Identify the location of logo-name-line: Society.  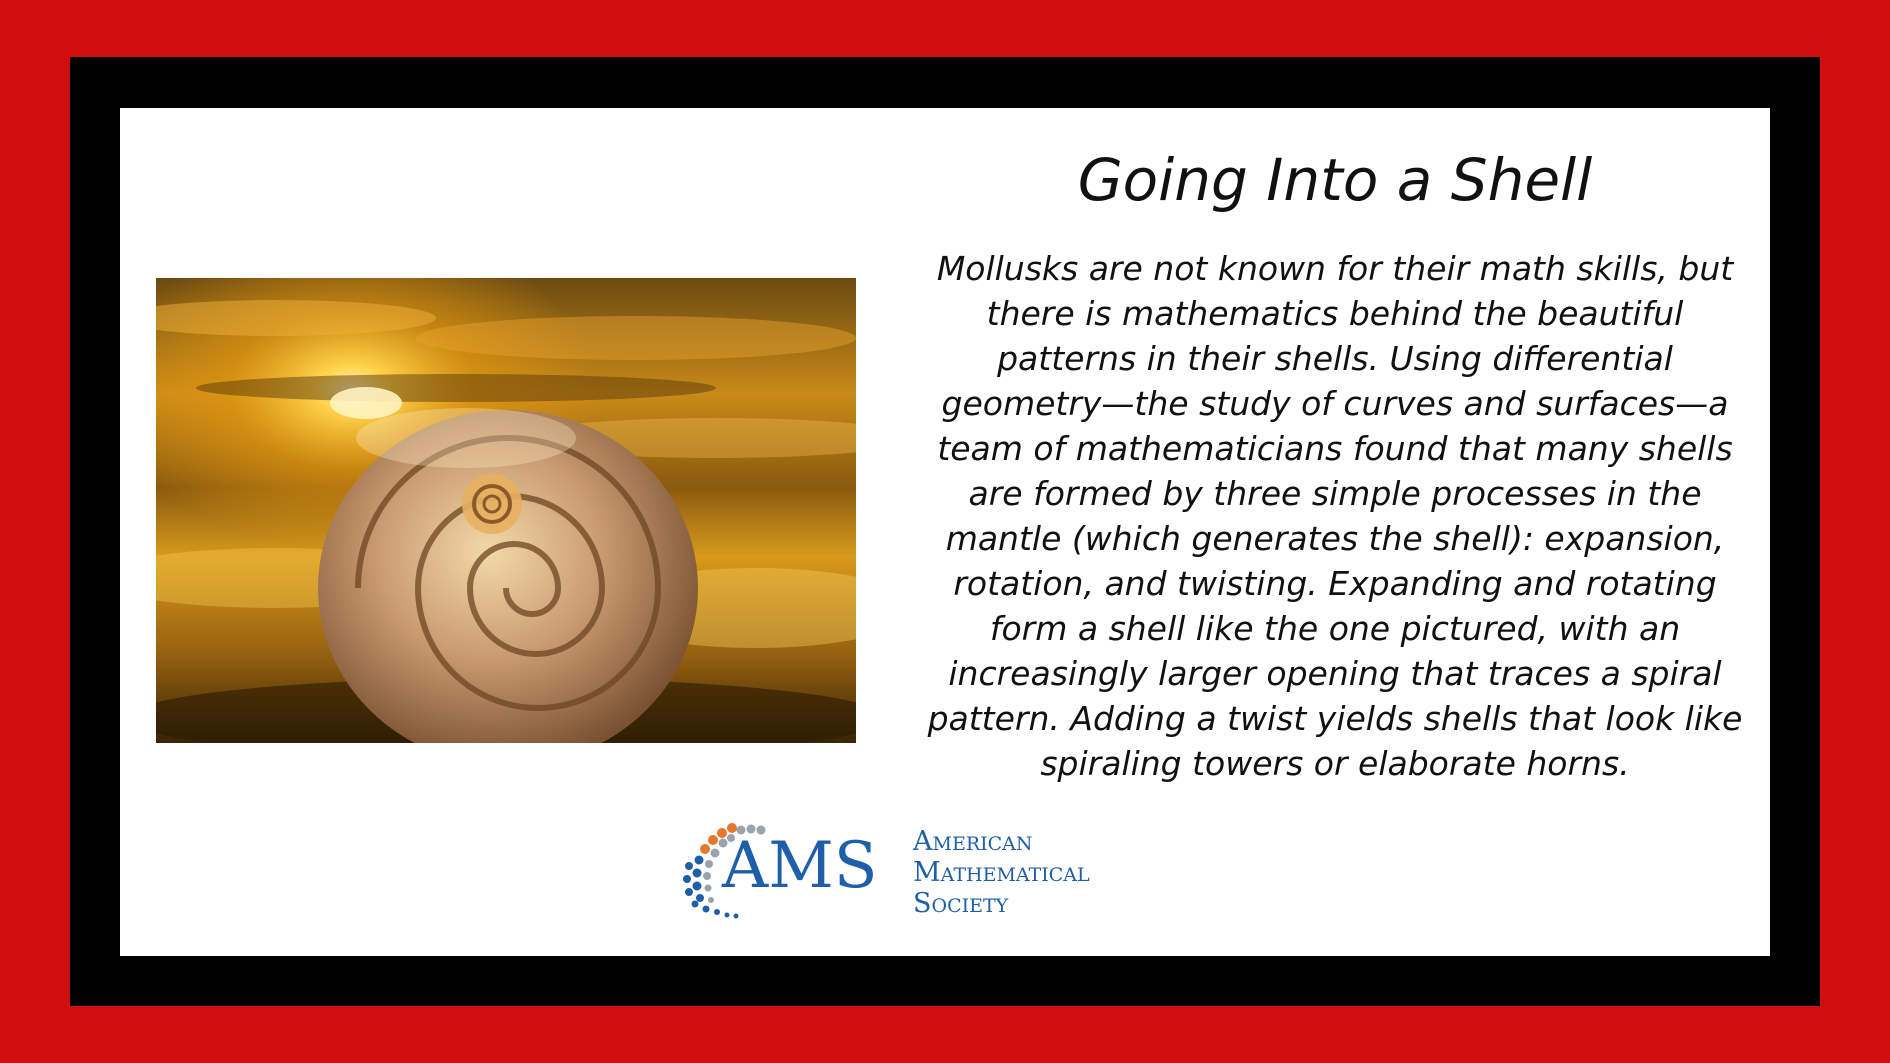
(961, 903).